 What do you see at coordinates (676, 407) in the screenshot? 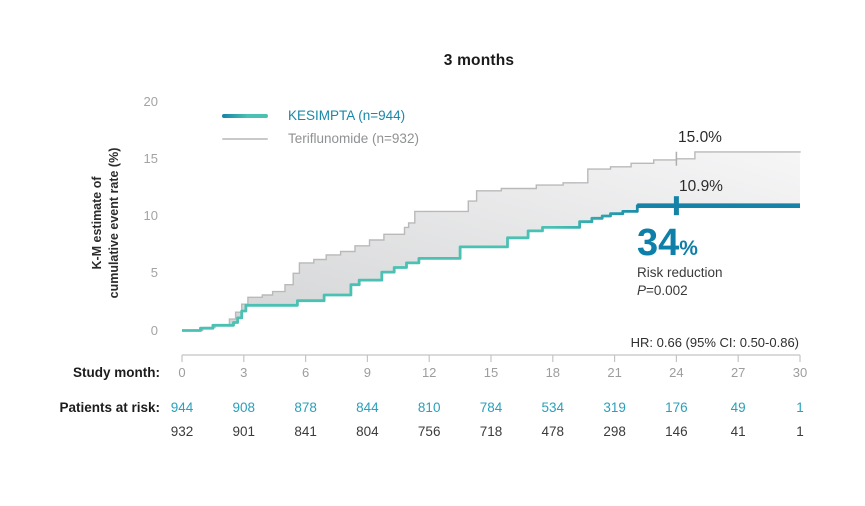
I see `patients-at-risk-kesimpta: 176` at bounding box center [676, 407].